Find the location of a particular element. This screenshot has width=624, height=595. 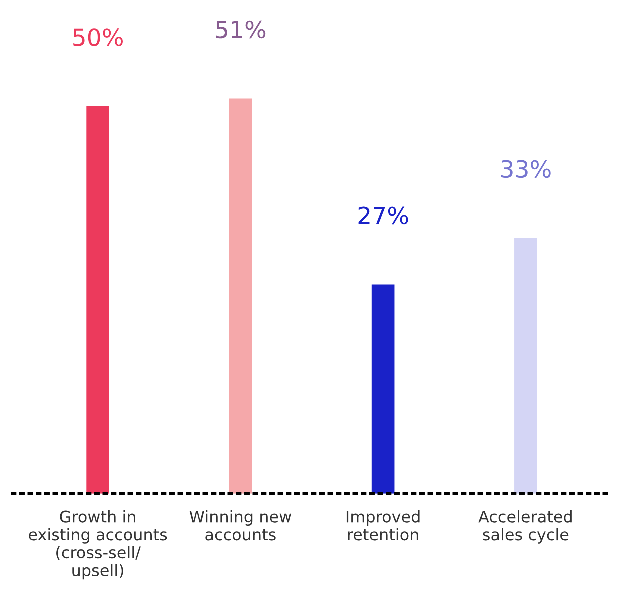

data-label: 50% is located at coordinates (98, 37).